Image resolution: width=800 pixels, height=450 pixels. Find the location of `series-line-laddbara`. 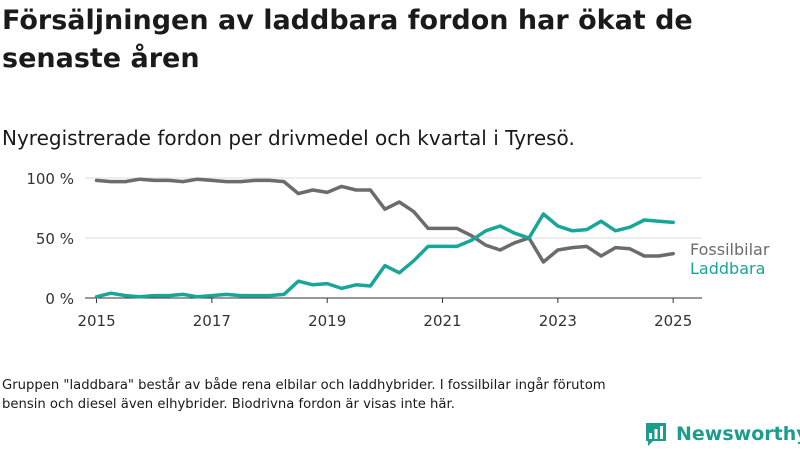

series-line-laddbara is located at coordinates (384, 255).